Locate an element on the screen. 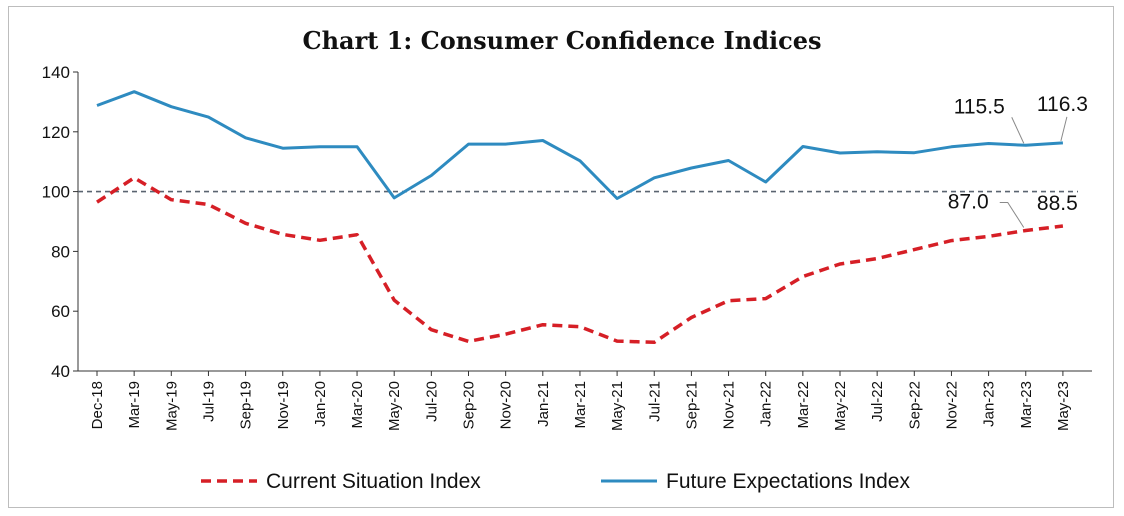  x-tick-label: Sep-19 is located at coordinates (246, 405).